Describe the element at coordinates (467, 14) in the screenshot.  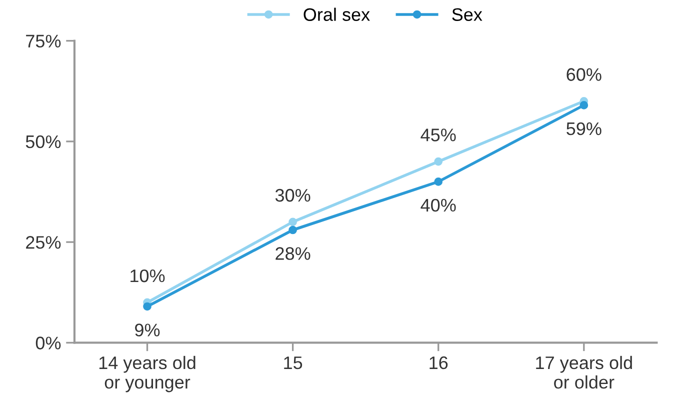
I see `legend-label: Sex` at that location.